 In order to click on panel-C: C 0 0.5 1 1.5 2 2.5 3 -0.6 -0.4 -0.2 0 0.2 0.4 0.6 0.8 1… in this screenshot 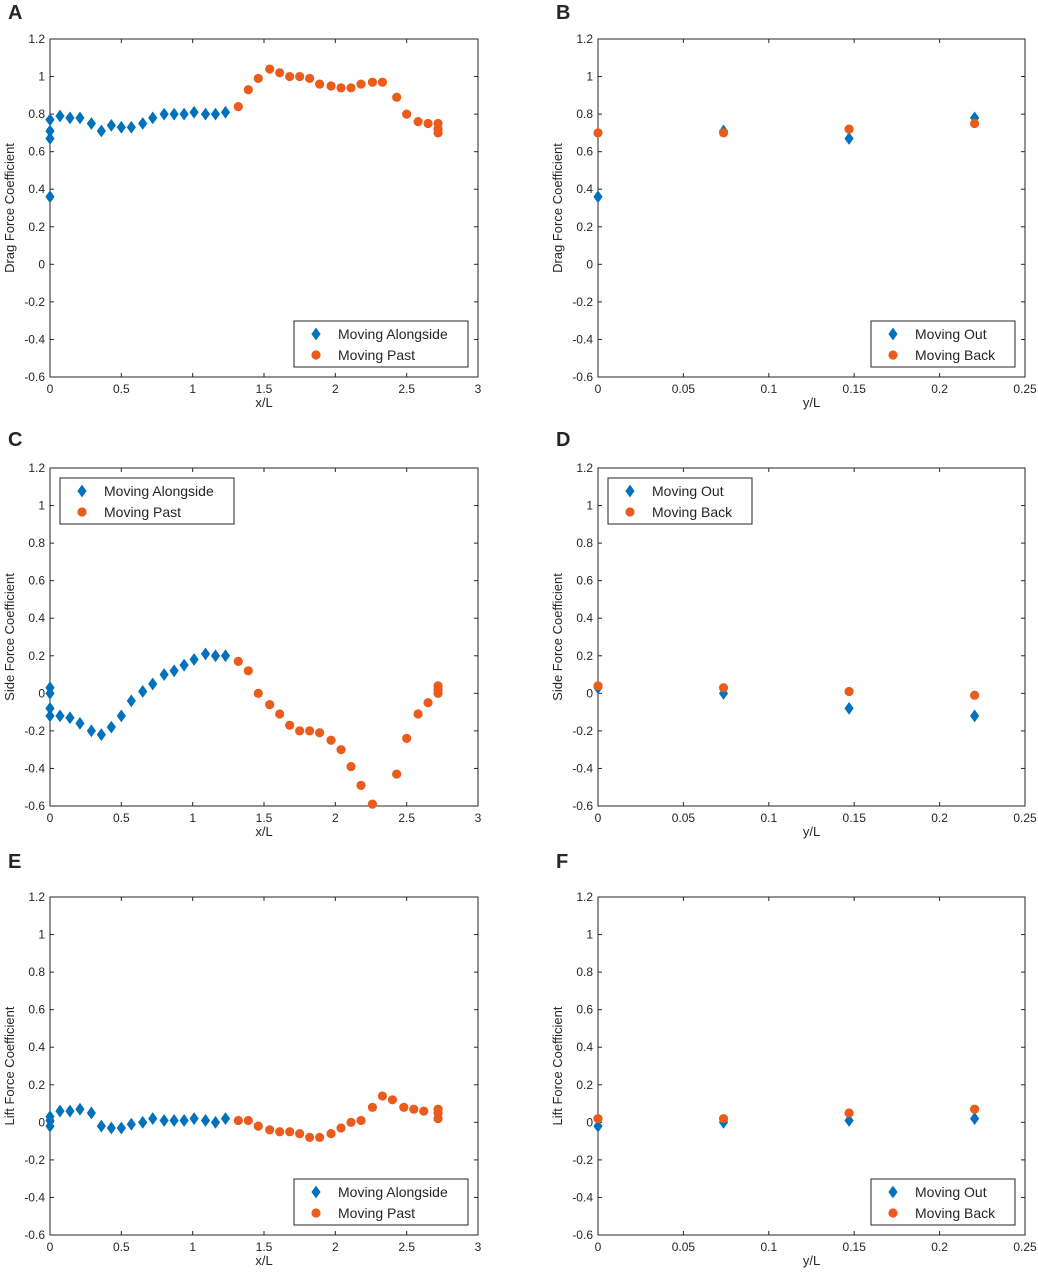, I will do `click(242, 634)`.